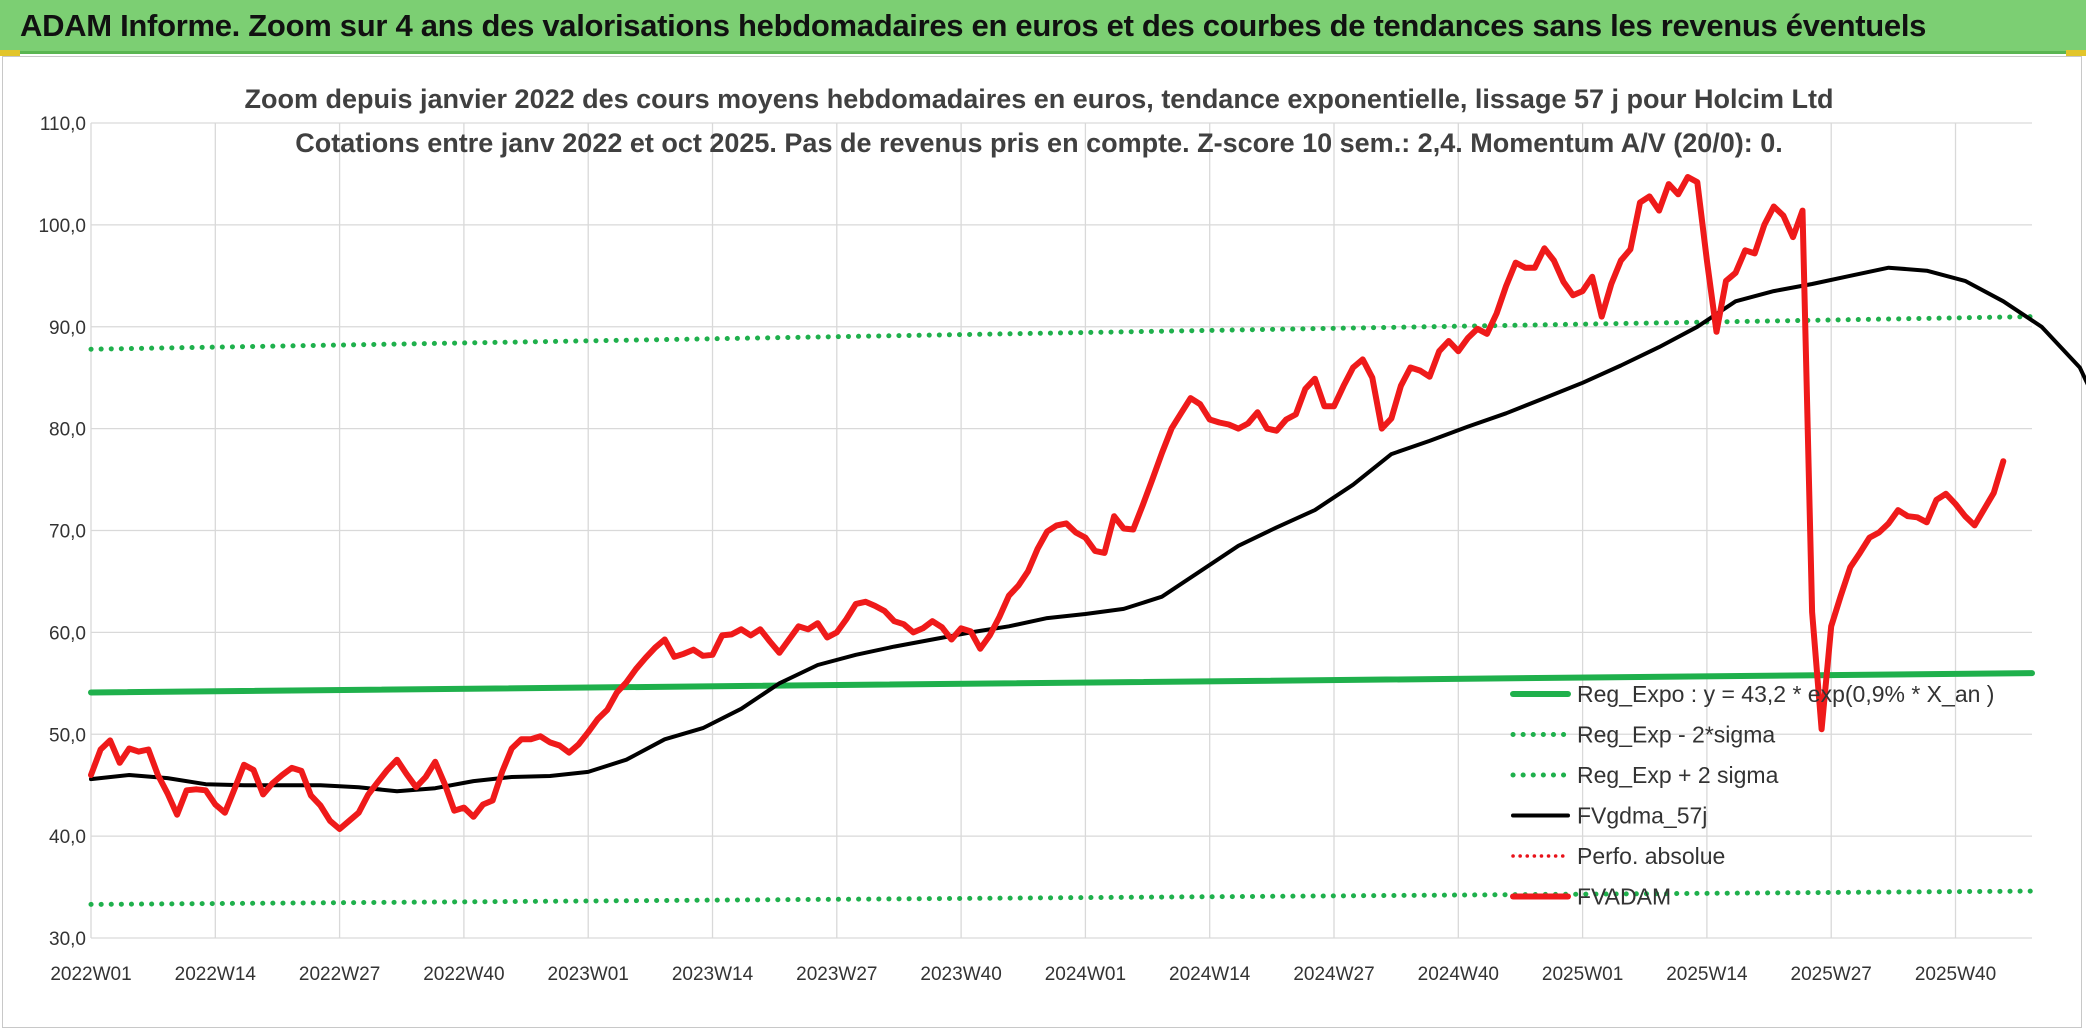 This screenshot has width=2086, height=1031. I want to click on x-tick-label: 2025W27, so click(1831, 974).